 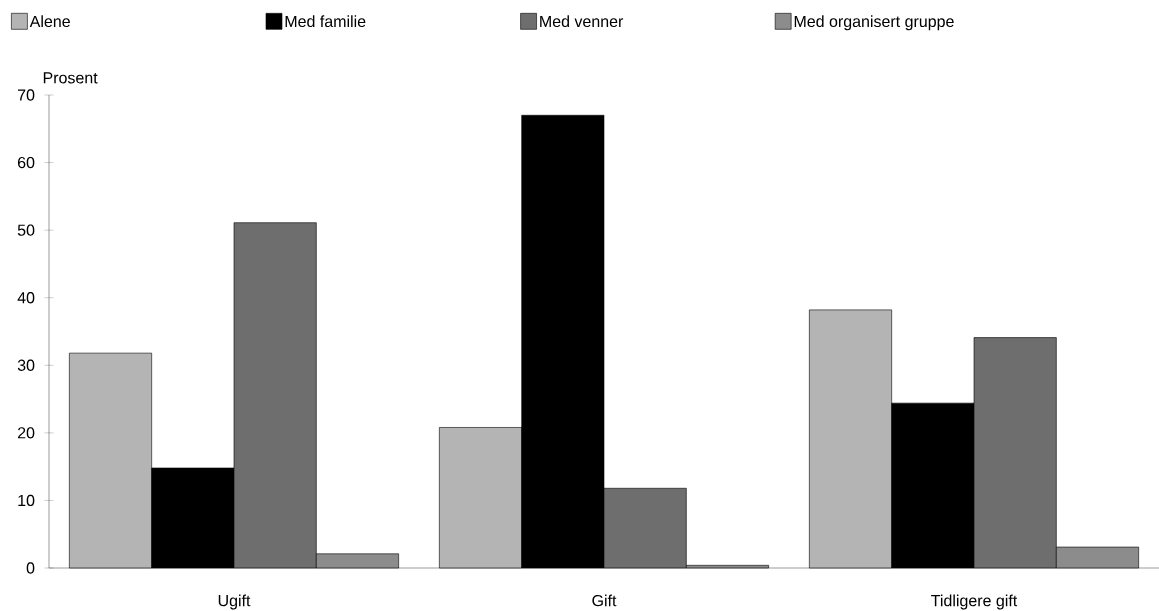 I want to click on y-axis-title: Prosent, so click(x=70, y=78).